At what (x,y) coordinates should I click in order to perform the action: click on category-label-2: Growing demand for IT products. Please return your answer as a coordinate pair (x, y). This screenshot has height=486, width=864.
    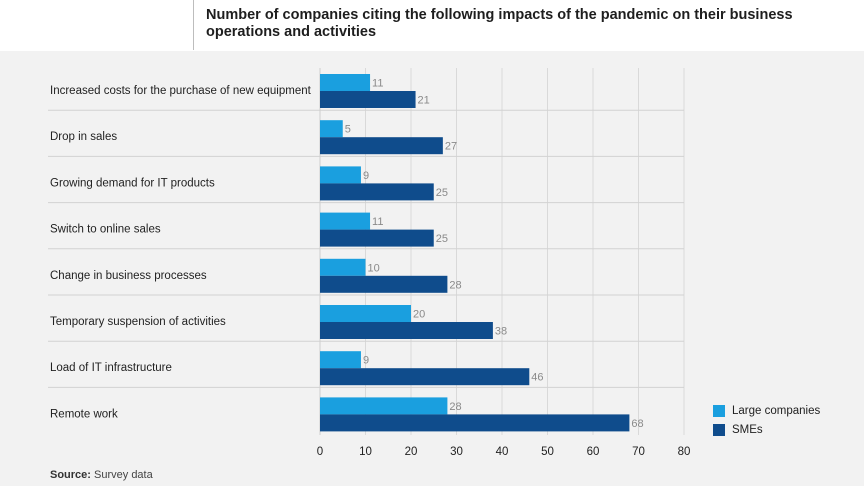
    Looking at the image, I should click on (132, 183).